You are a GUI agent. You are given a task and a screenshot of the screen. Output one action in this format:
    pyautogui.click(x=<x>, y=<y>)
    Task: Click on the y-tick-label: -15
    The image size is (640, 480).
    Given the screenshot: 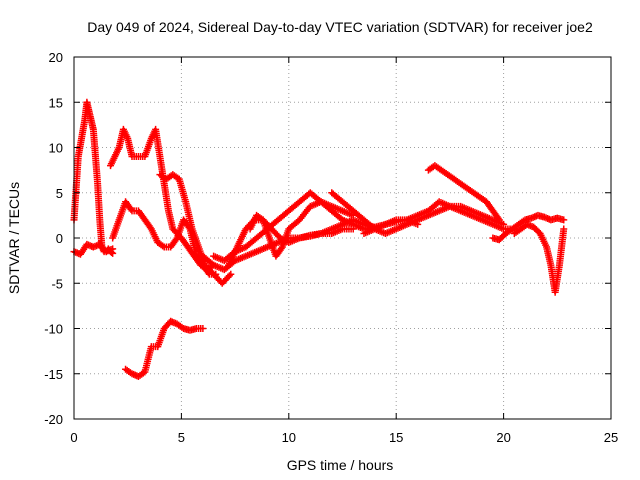 What is the action you would take?
    pyautogui.click(x=53, y=374)
    